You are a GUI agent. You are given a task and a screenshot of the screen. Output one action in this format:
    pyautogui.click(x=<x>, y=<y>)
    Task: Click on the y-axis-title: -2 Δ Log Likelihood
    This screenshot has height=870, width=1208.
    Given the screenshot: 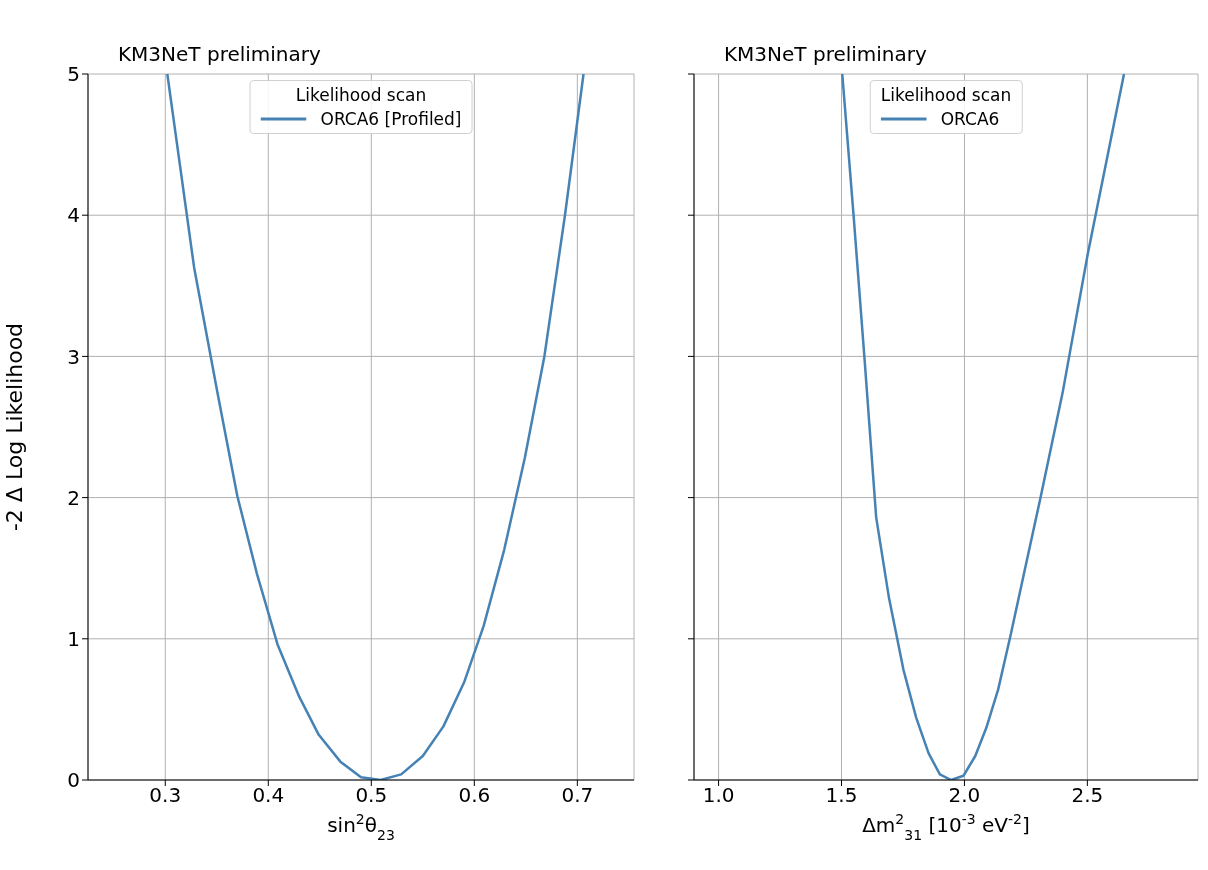 What is the action you would take?
    pyautogui.click(x=14, y=427)
    